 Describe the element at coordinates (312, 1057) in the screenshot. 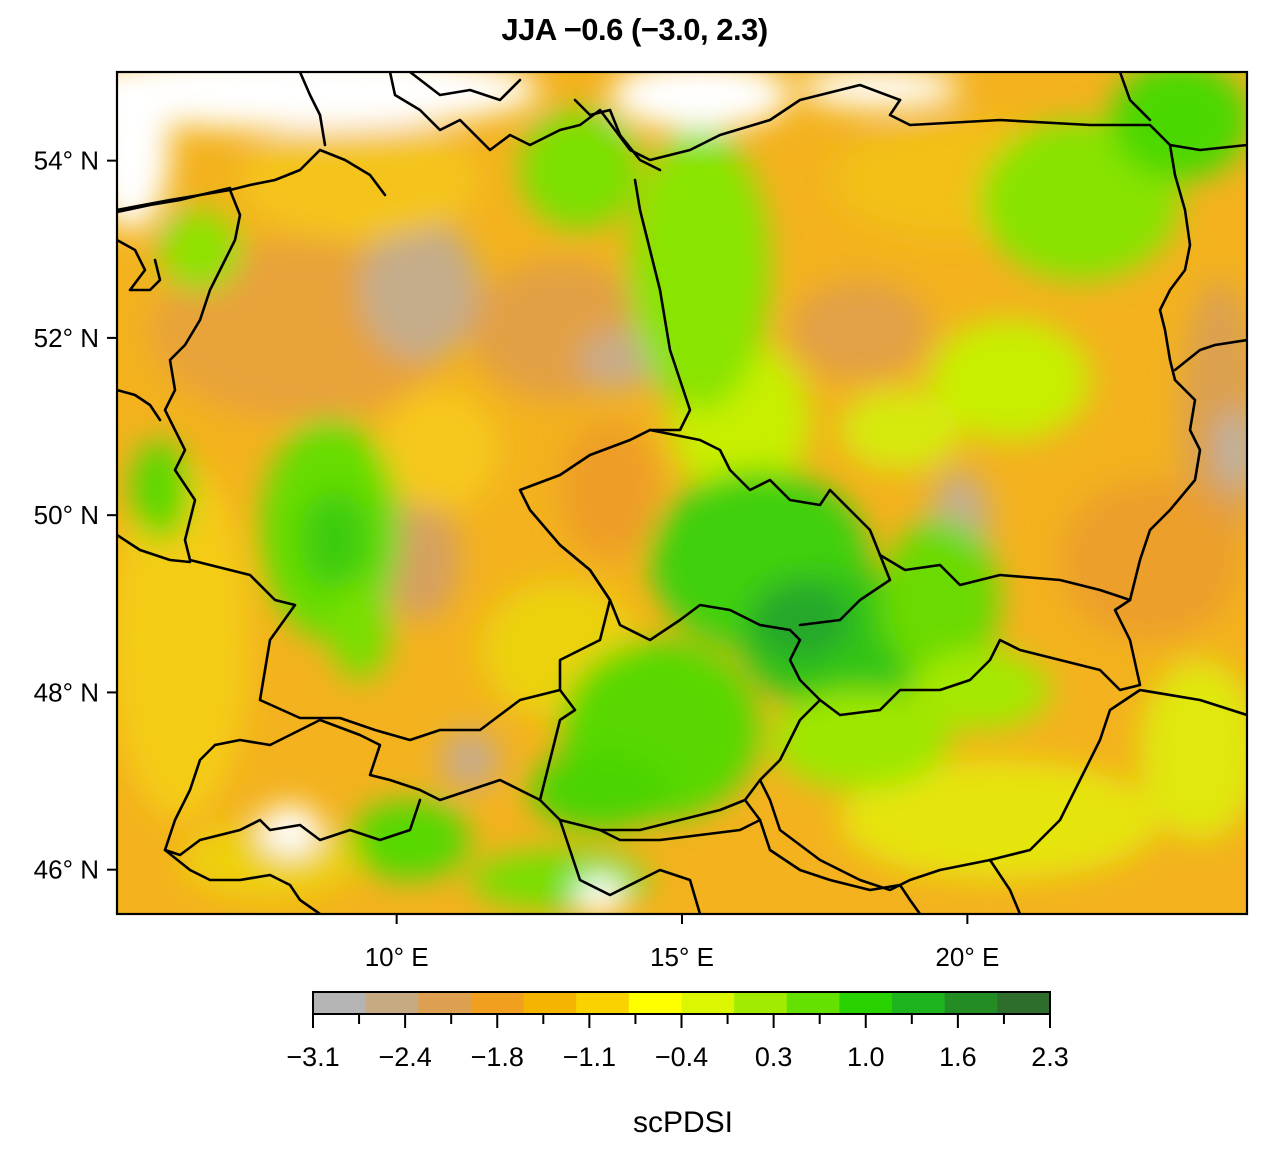

I see `colorbar-tick-label: −3.1` at that location.